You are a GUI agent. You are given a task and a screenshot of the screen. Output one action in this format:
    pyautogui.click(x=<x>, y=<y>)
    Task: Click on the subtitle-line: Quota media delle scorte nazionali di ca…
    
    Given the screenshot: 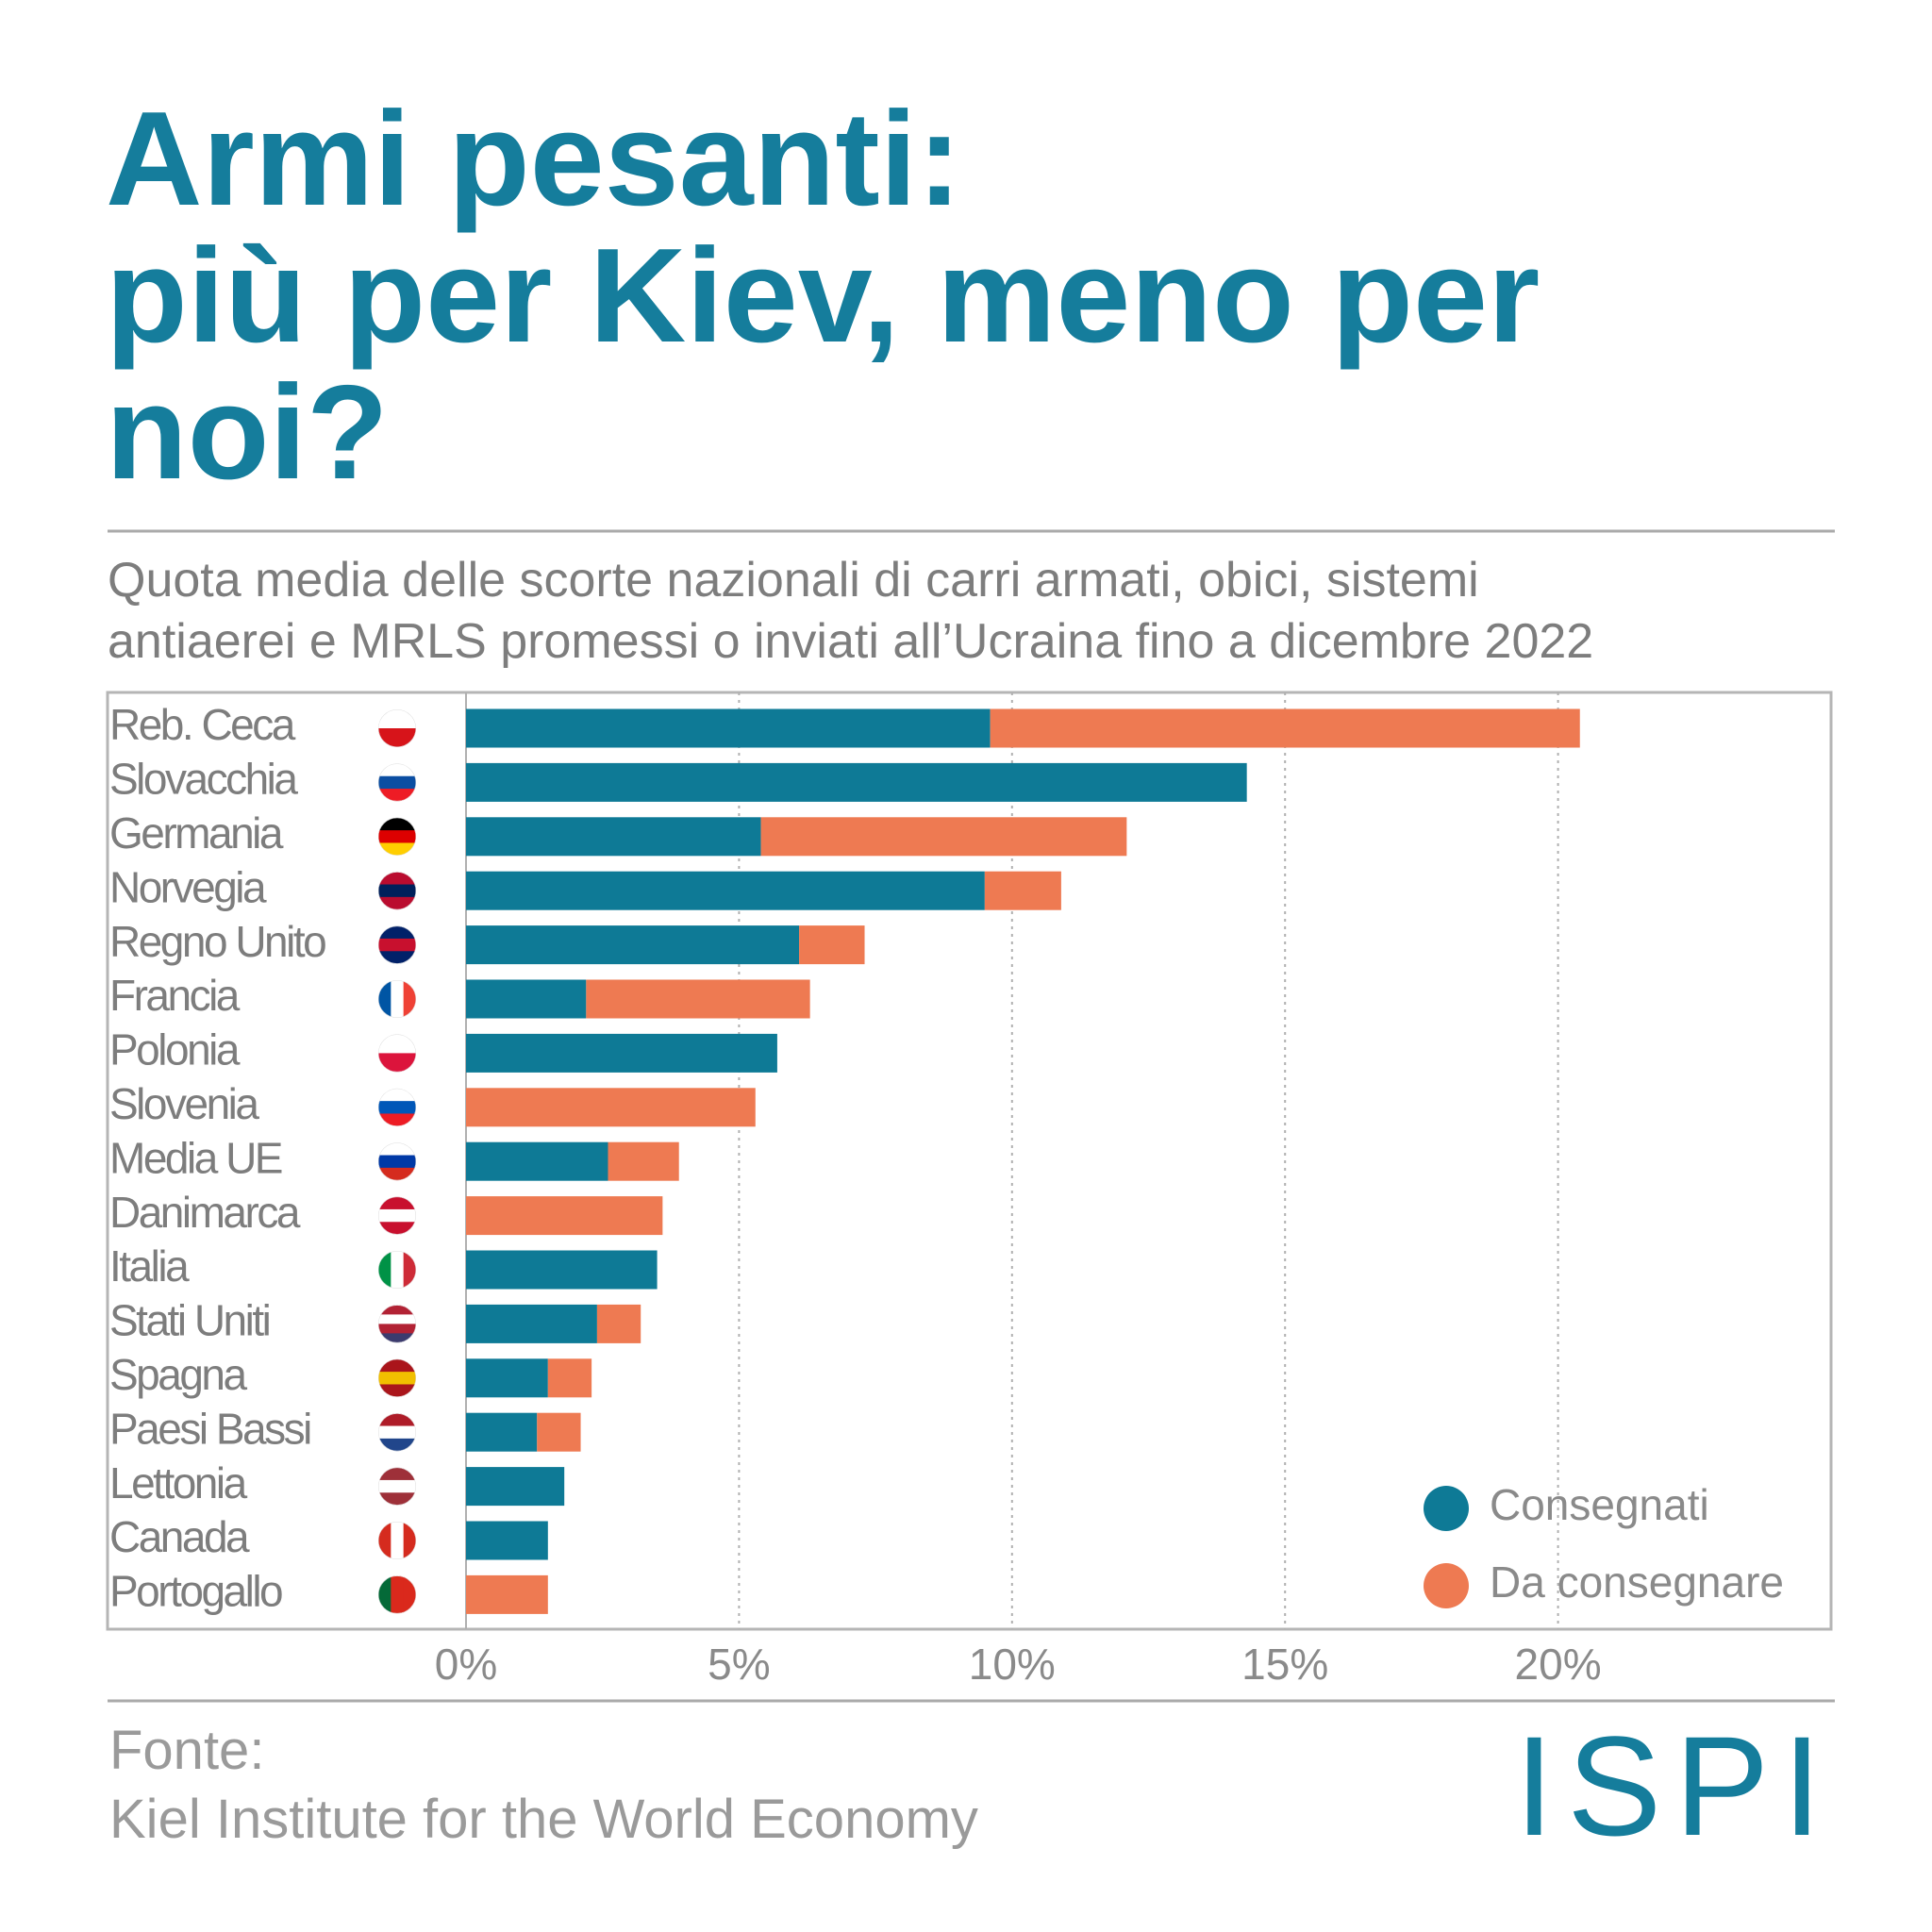 What is the action you would take?
    pyautogui.click(x=794, y=580)
    